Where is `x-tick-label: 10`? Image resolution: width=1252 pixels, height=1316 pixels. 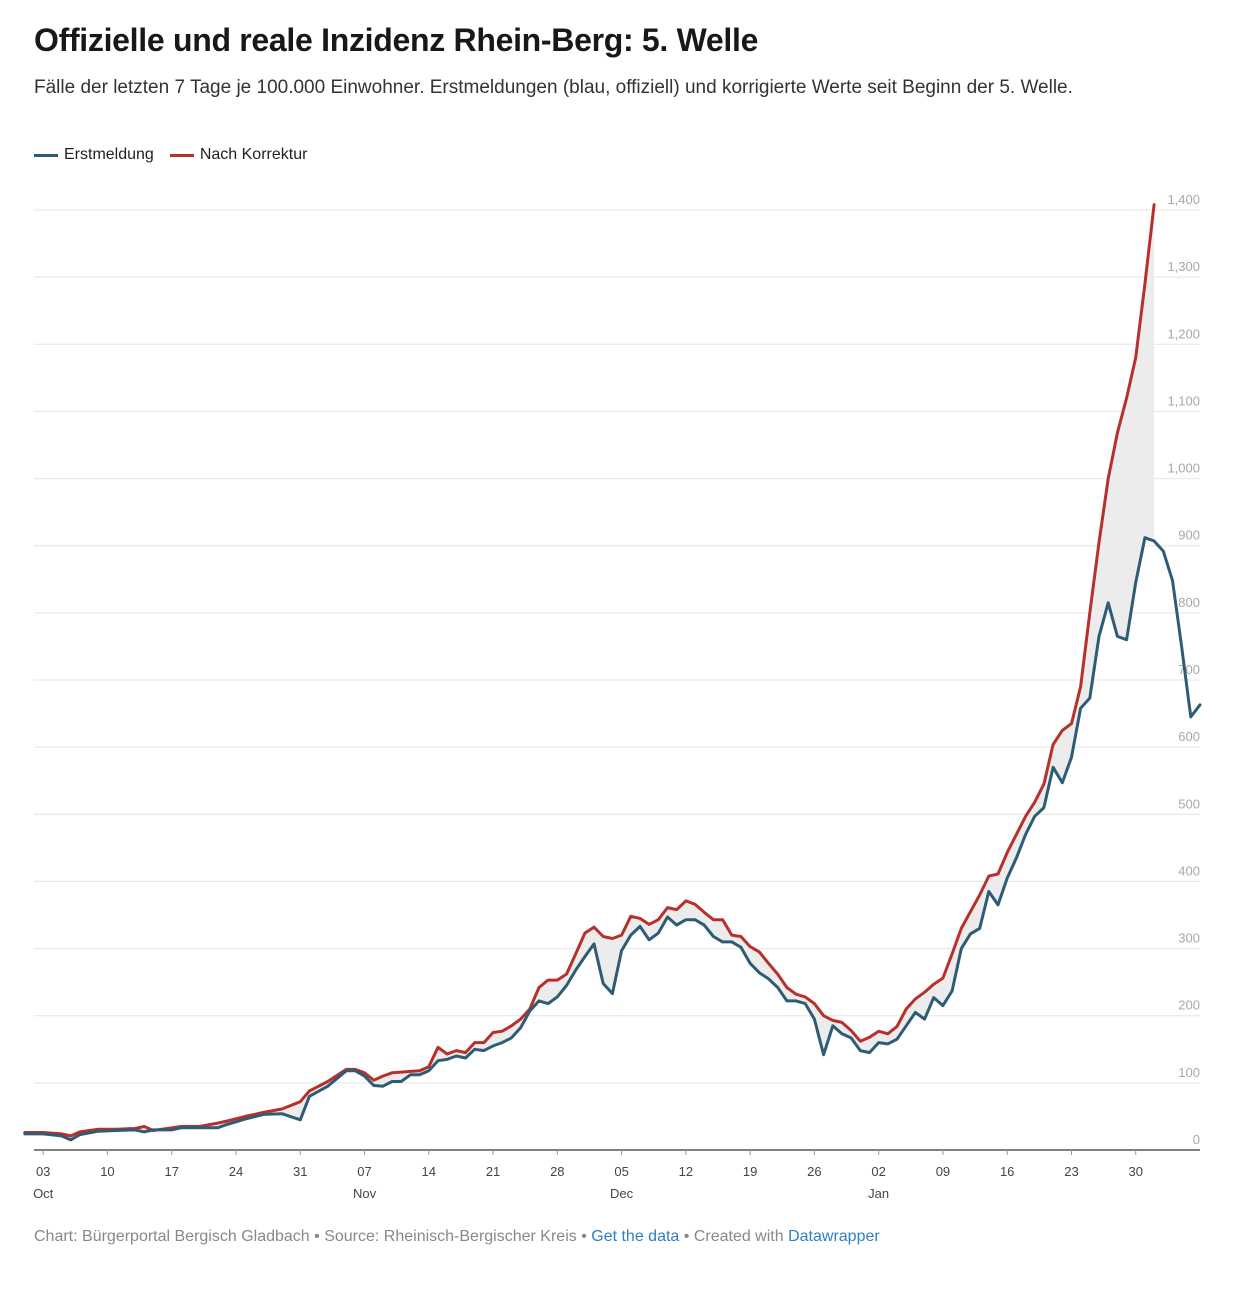 x-tick-label: 10 is located at coordinates (107, 1171).